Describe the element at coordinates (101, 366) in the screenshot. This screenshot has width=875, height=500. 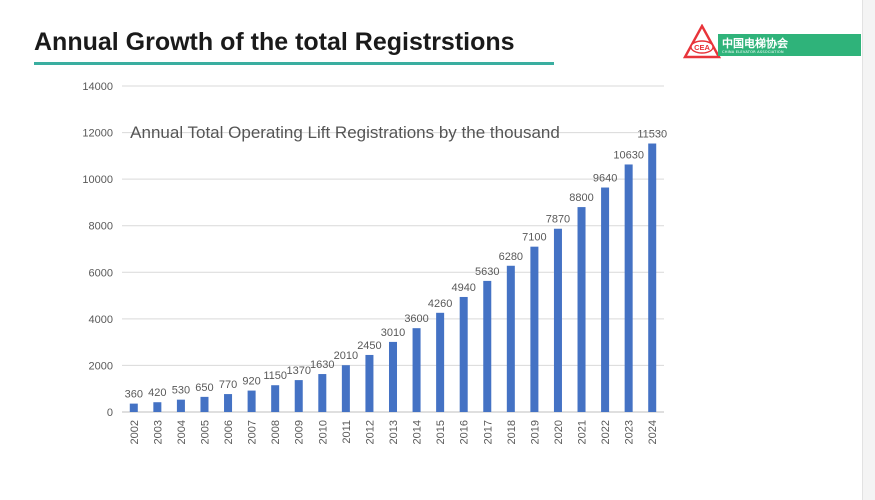
I see `y-tick-label: 2000` at that location.